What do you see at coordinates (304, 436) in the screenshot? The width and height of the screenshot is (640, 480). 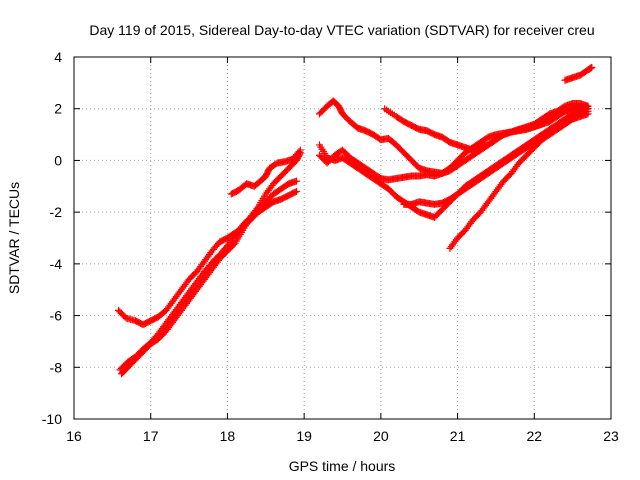 I see `x-tick-label: 19` at bounding box center [304, 436].